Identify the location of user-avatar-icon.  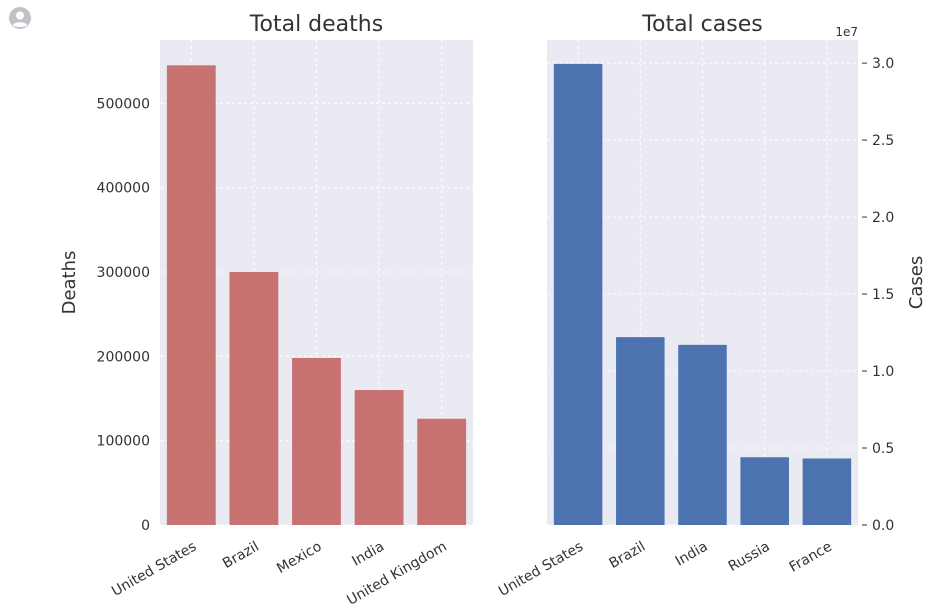
(20, 18).